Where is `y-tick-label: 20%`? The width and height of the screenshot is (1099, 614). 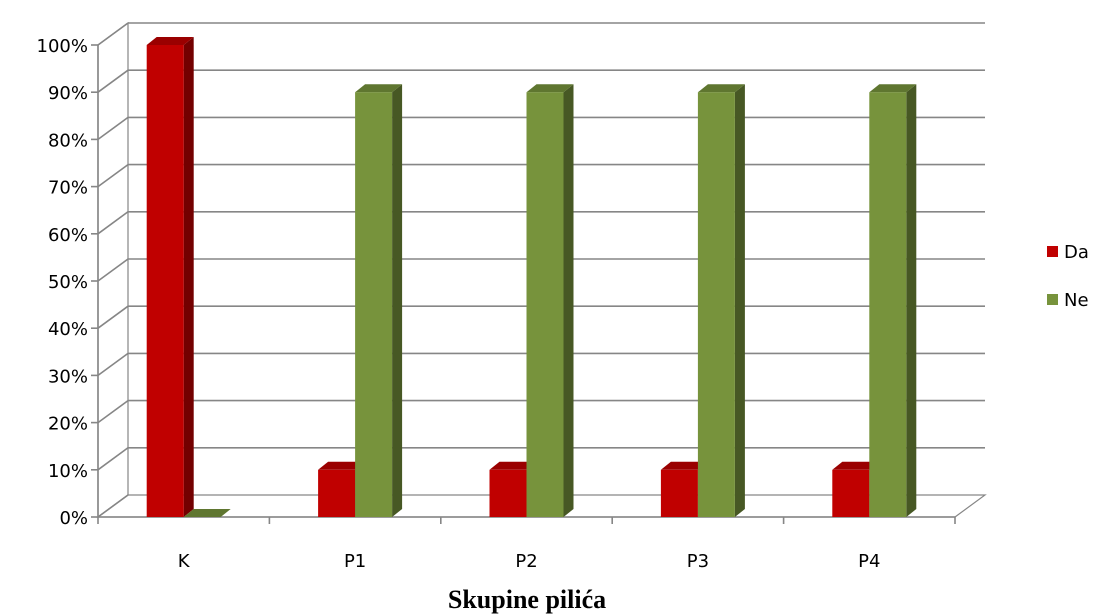
y-tick-label: 20% is located at coordinates (68, 424).